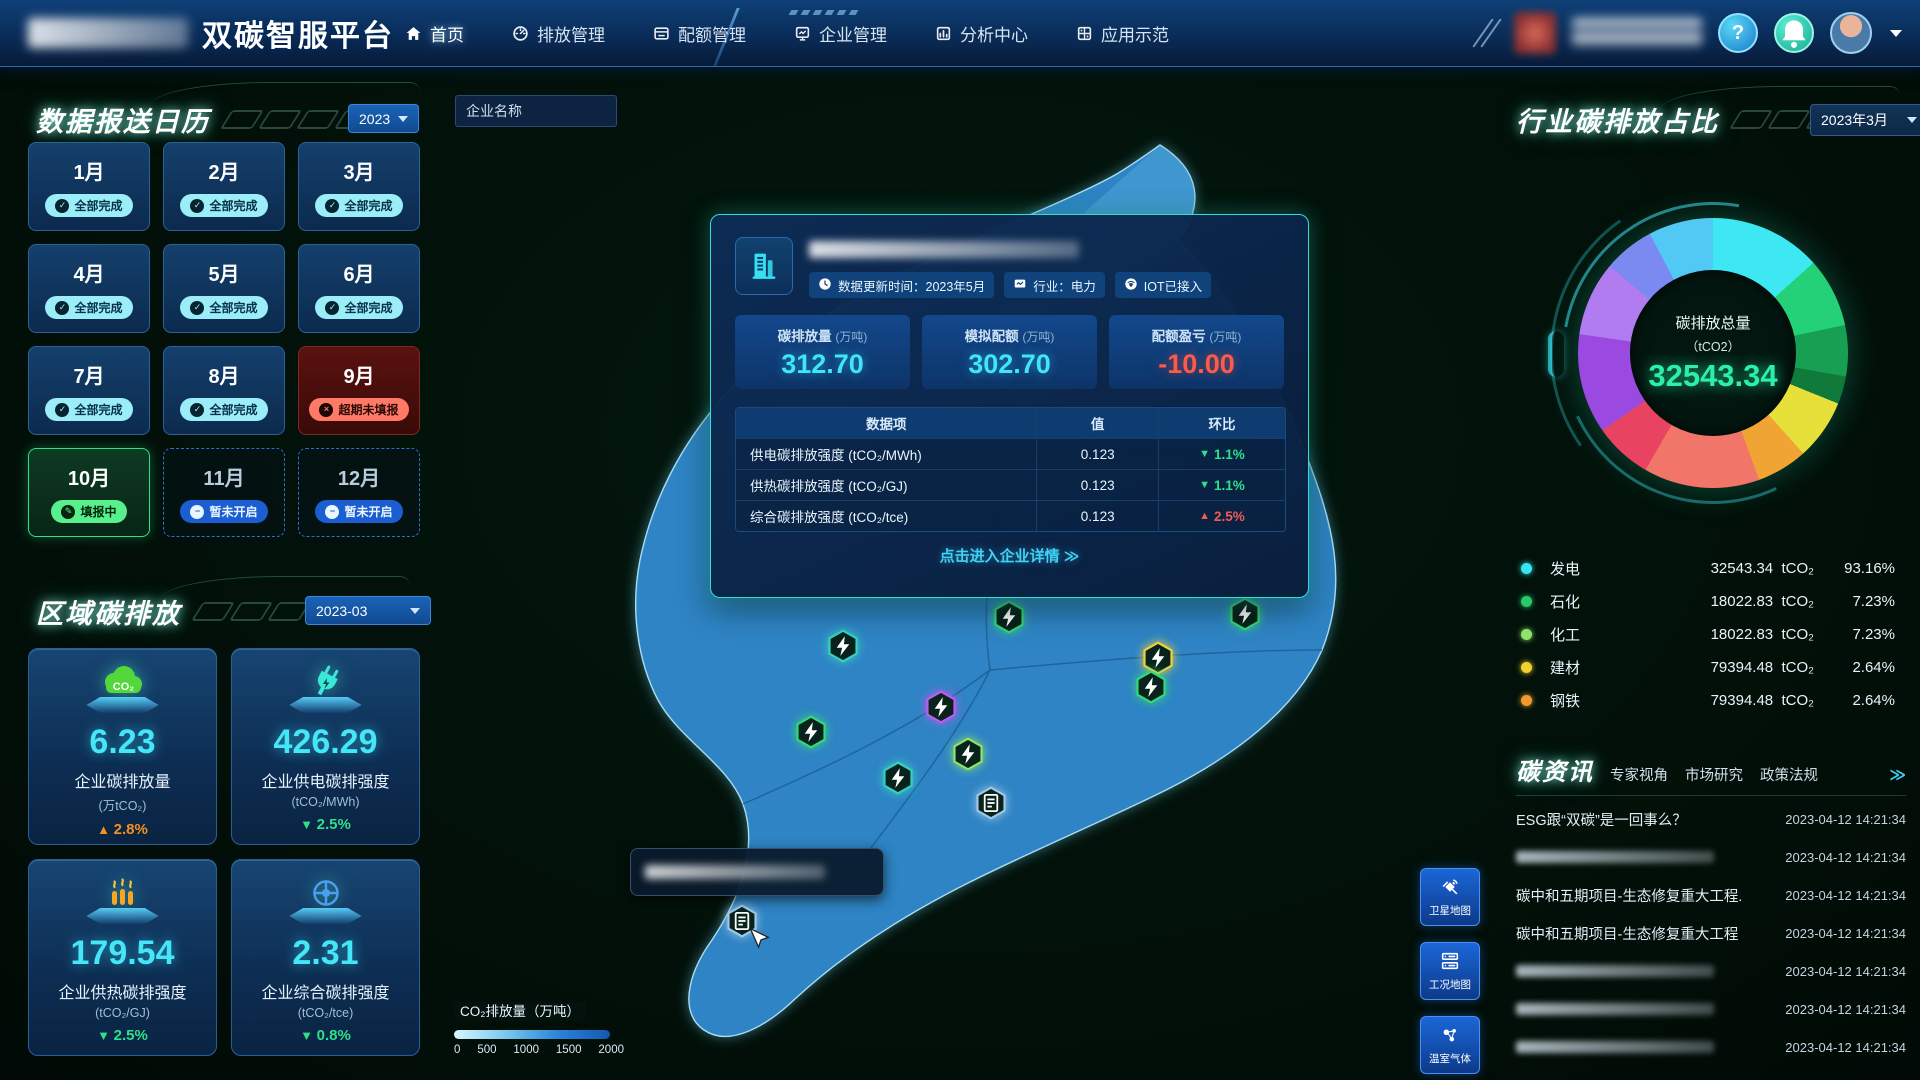  I want to click on industry-legend-row: 发电 32543.34 tCO₂ 93.16%, so click(1708, 568).